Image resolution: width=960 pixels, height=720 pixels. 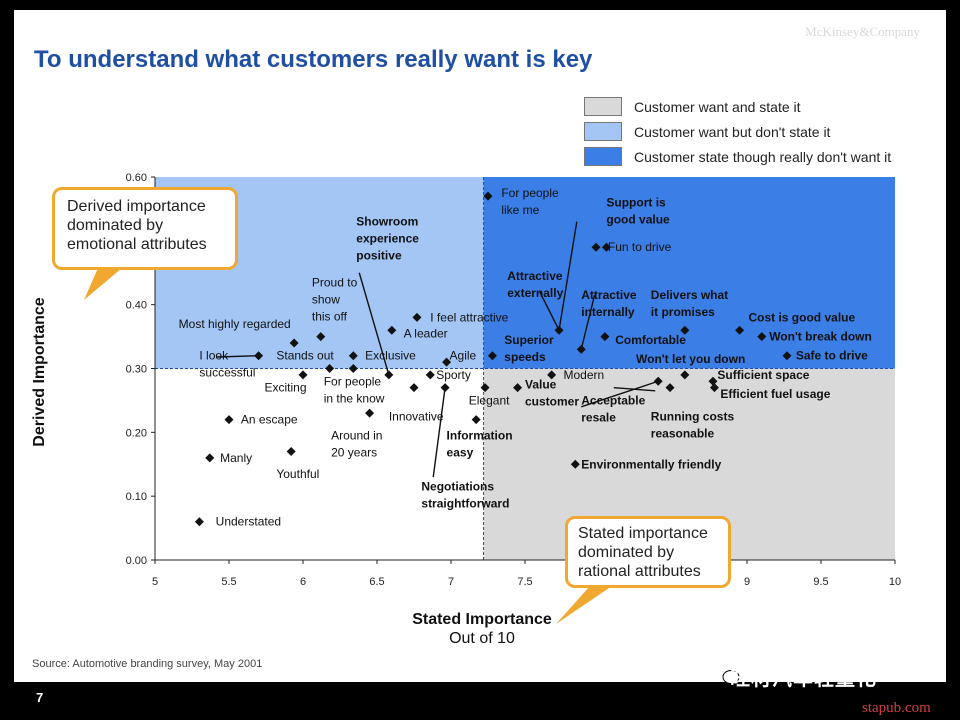 I want to click on point-label: Attractive internally, so click(x=609, y=303).